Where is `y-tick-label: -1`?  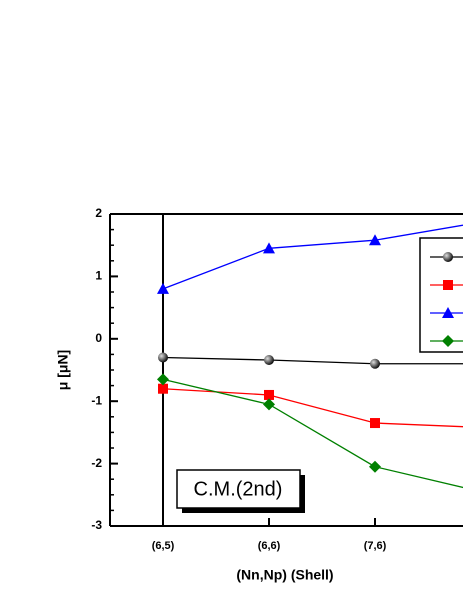
y-tick-label: -1 is located at coordinates (96, 400).